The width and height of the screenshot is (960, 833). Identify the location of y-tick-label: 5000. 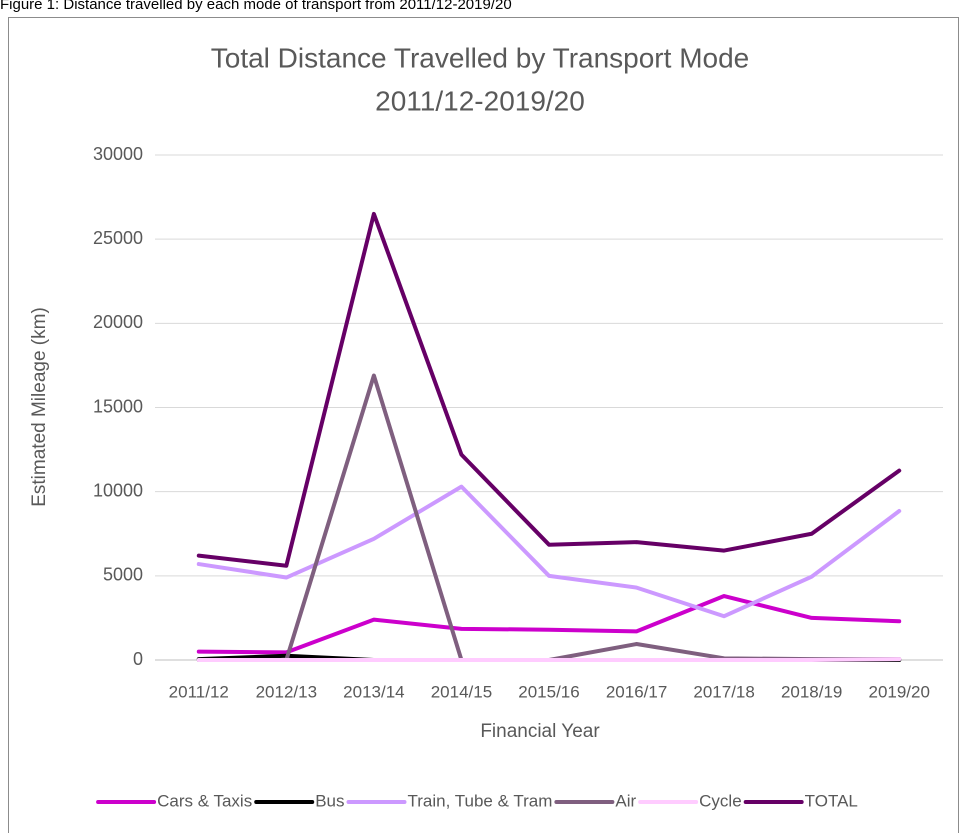
(123, 575).